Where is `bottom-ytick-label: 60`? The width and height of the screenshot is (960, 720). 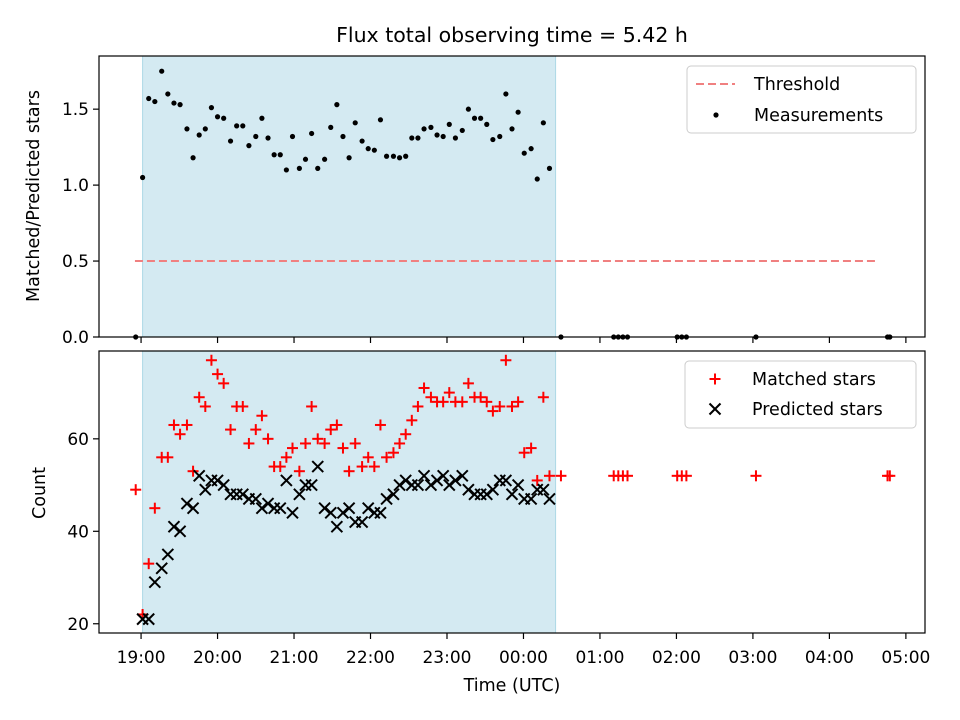 bottom-ytick-label: 60 is located at coordinates (78, 440).